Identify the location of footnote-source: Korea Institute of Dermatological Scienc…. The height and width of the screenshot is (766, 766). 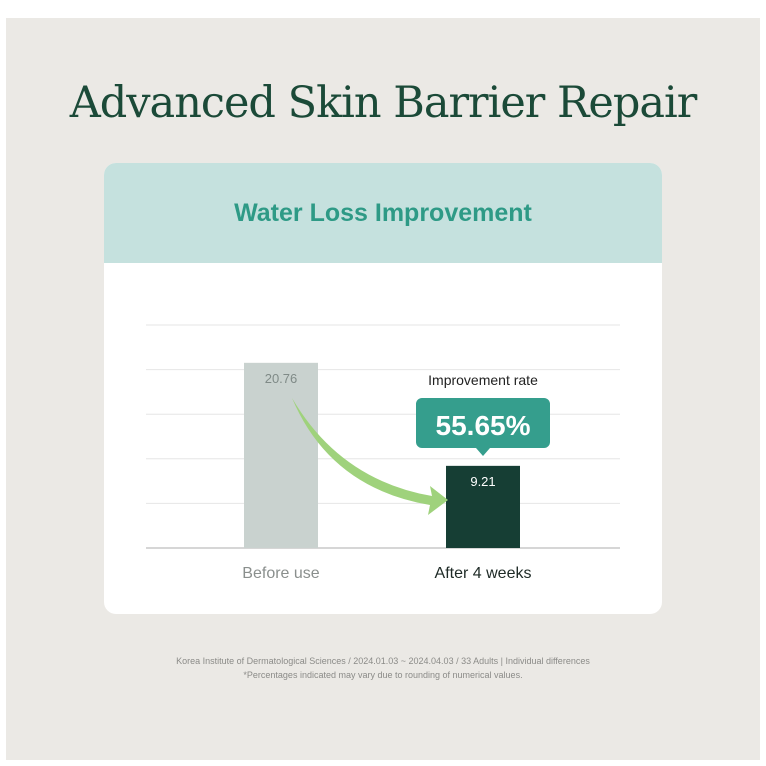
(383, 661).